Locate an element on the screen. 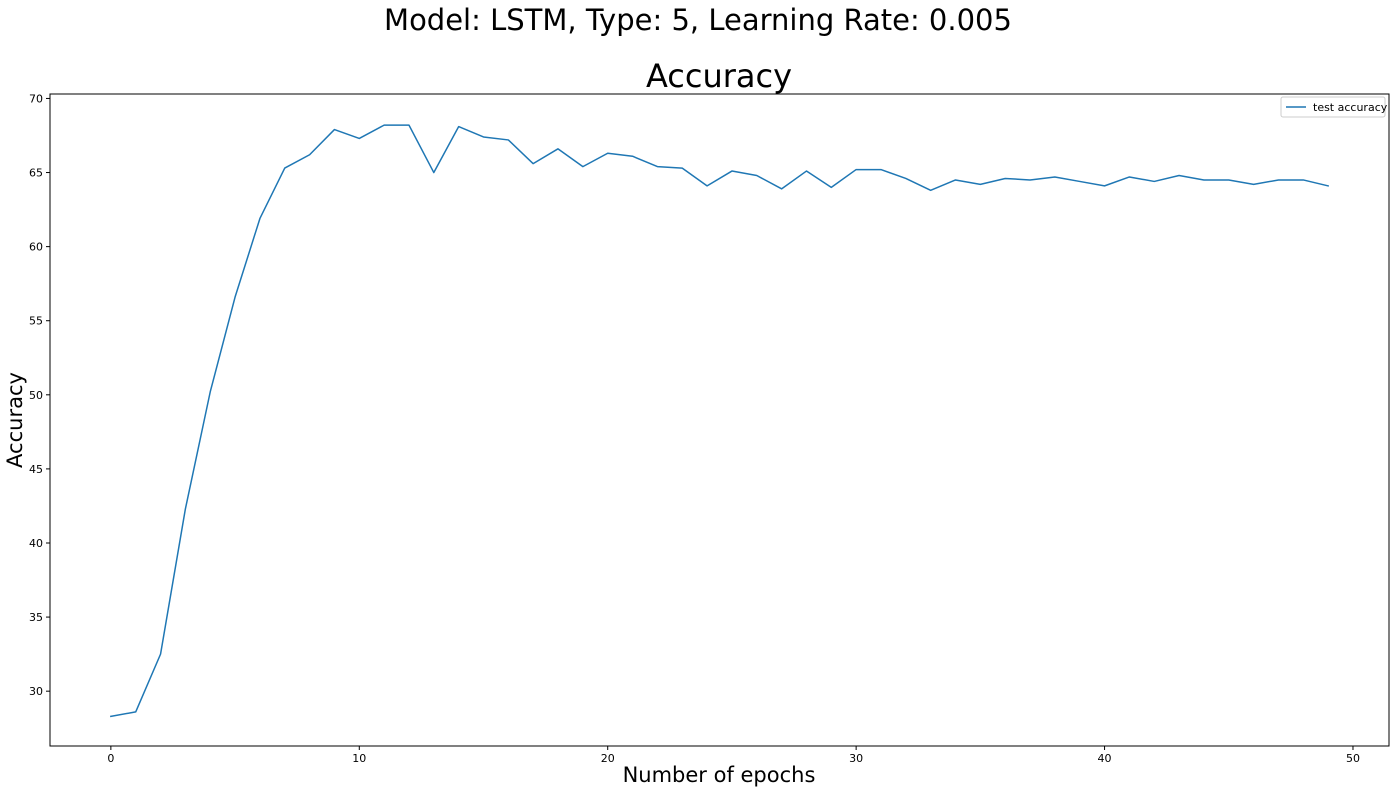 The width and height of the screenshot is (1396, 793). legend-box is located at coordinates (1333, 107).